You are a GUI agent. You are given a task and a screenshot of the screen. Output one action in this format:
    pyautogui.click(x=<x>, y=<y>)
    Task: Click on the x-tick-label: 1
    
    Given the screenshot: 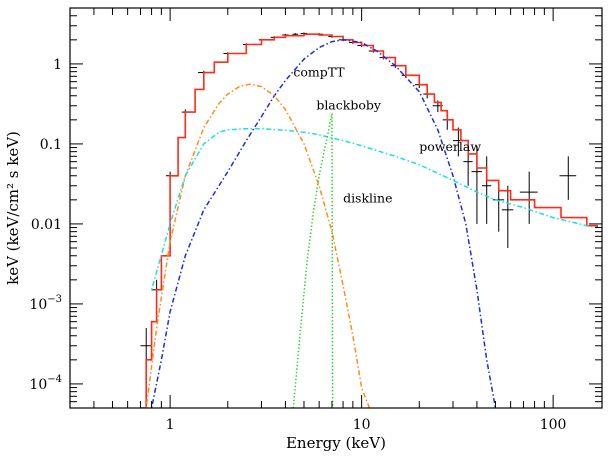 What is the action you would take?
    pyautogui.click(x=170, y=425)
    